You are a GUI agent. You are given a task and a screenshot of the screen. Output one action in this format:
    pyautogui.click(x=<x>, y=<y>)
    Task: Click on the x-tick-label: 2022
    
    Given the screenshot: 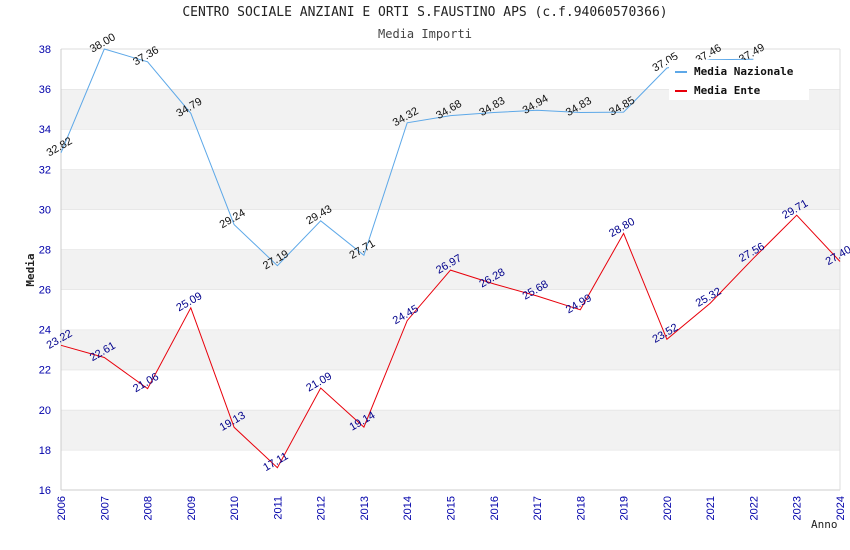 What is the action you would take?
    pyautogui.click(x=754, y=508)
    